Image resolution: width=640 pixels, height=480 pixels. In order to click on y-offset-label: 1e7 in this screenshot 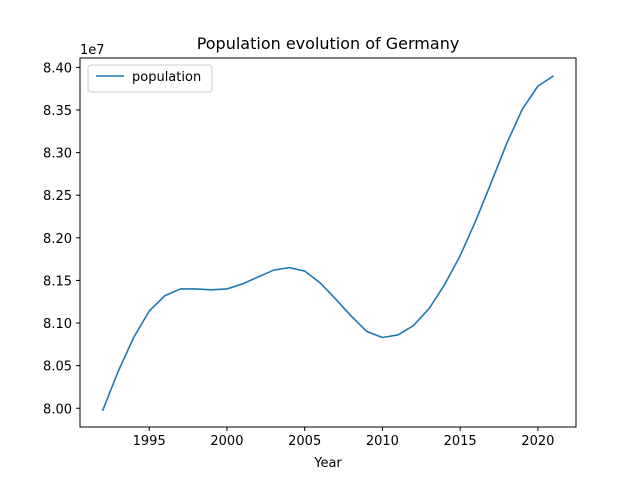, I will do `click(92, 50)`.